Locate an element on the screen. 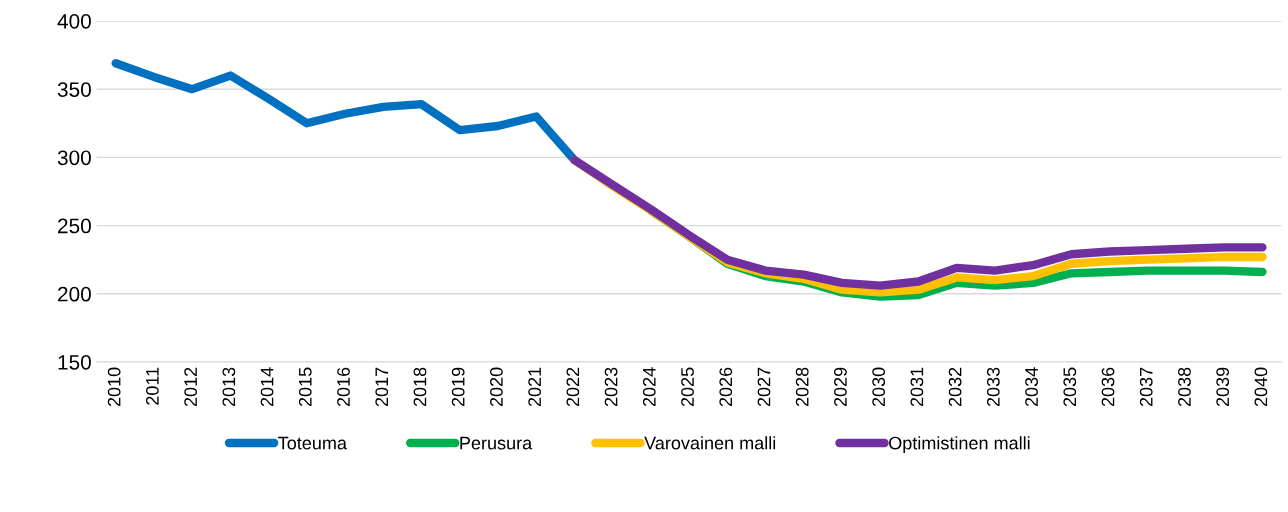 Image resolution: width=1288 pixels, height=512 pixels. legend-label: Optimistinen malli is located at coordinates (959, 445).